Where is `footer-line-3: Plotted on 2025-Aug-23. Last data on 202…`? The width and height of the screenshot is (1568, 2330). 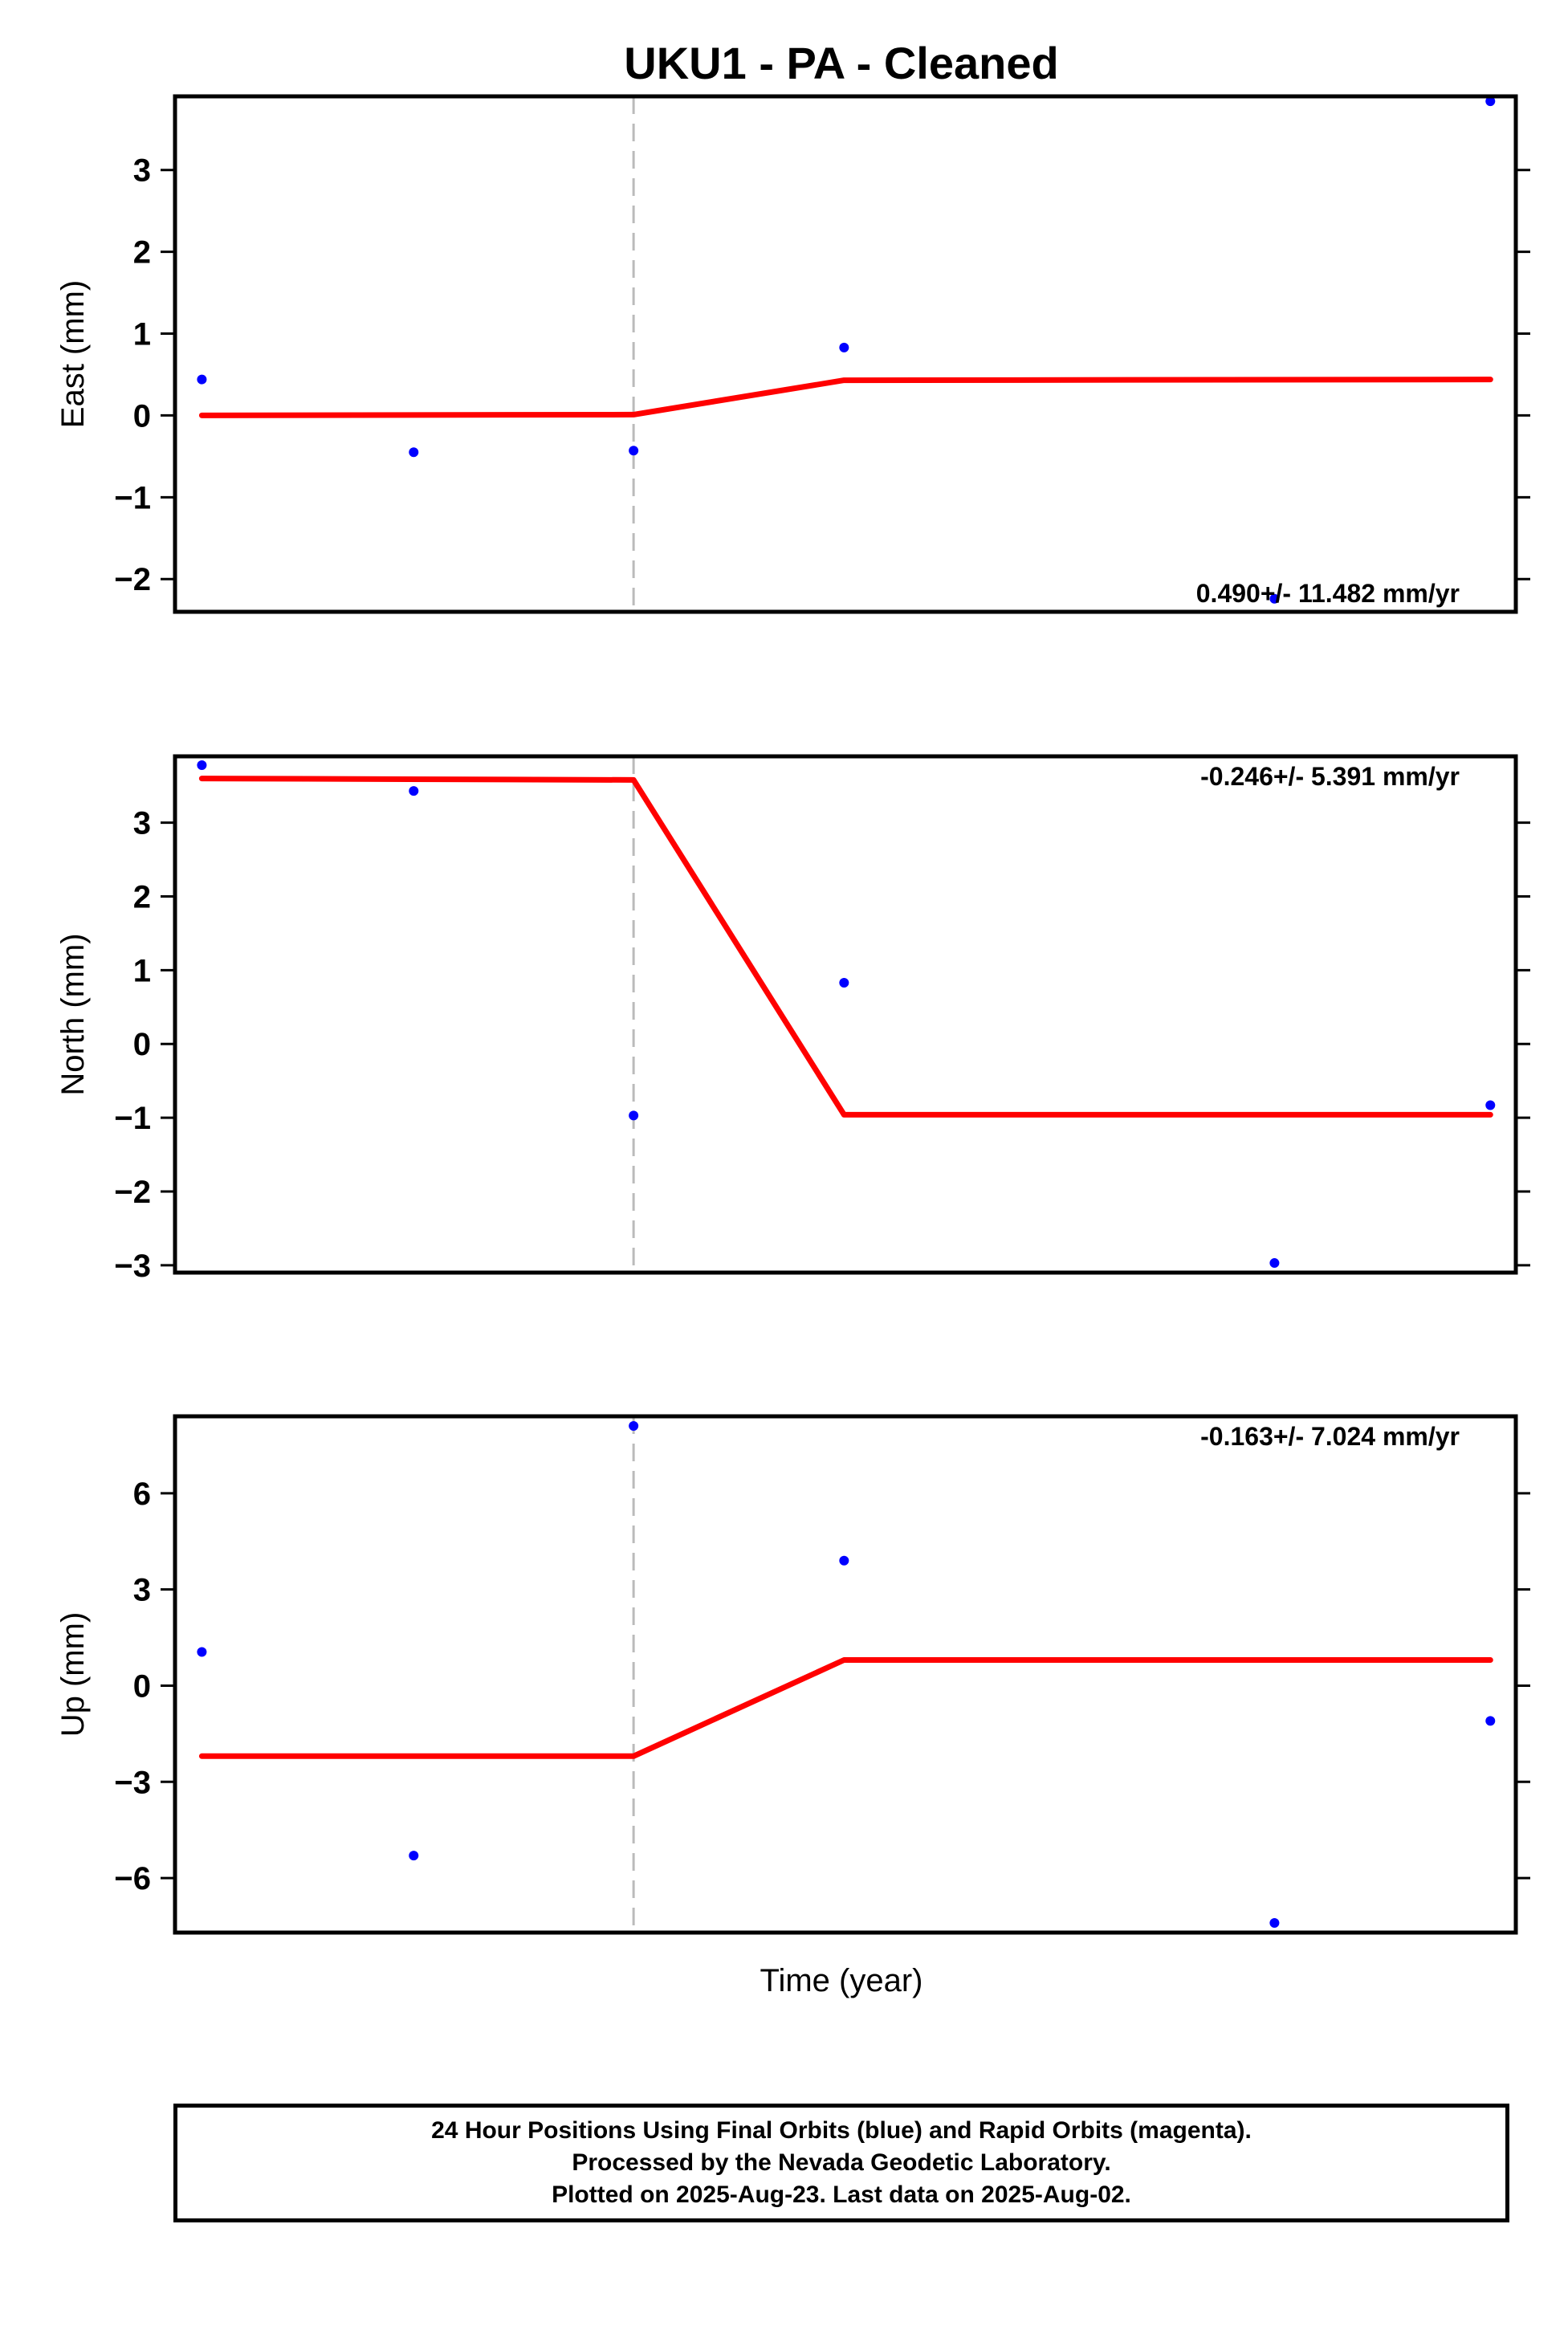 footer-line-3: Plotted on 2025-Aug-23. Last data on 202… is located at coordinates (841, 2194).